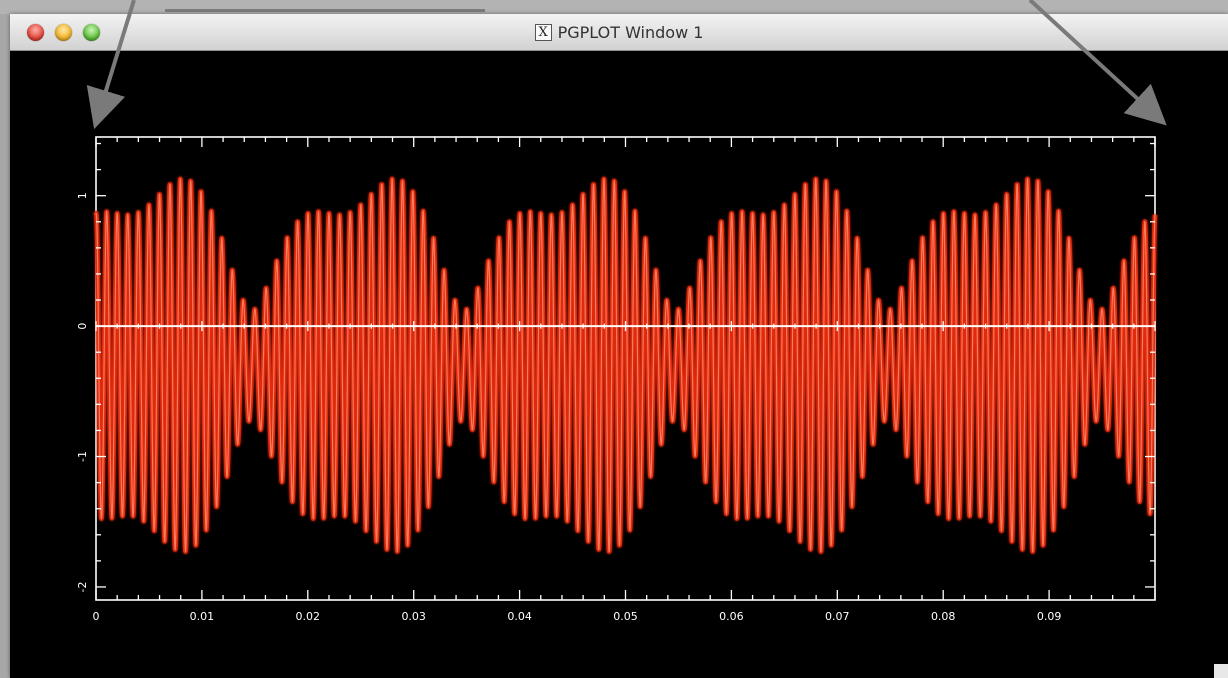  What do you see at coordinates (413, 616) in the screenshot?
I see `x-tick-label: 0.03` at bounding box center [413, 616].